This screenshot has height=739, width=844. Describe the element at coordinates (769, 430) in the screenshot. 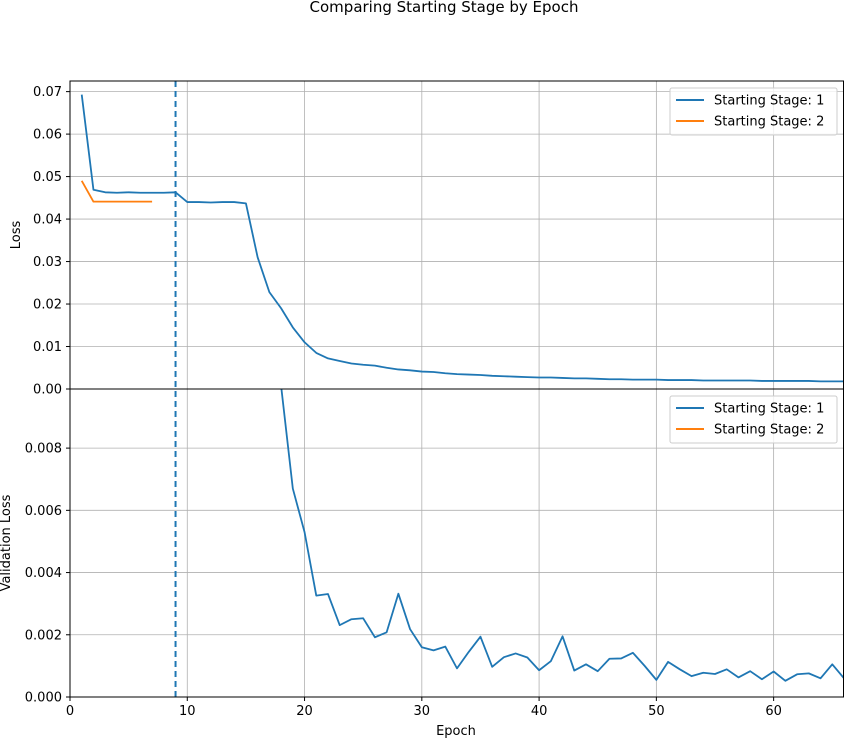

I see `bottom-legend-label-2: Starting Stage: 2` at that location.